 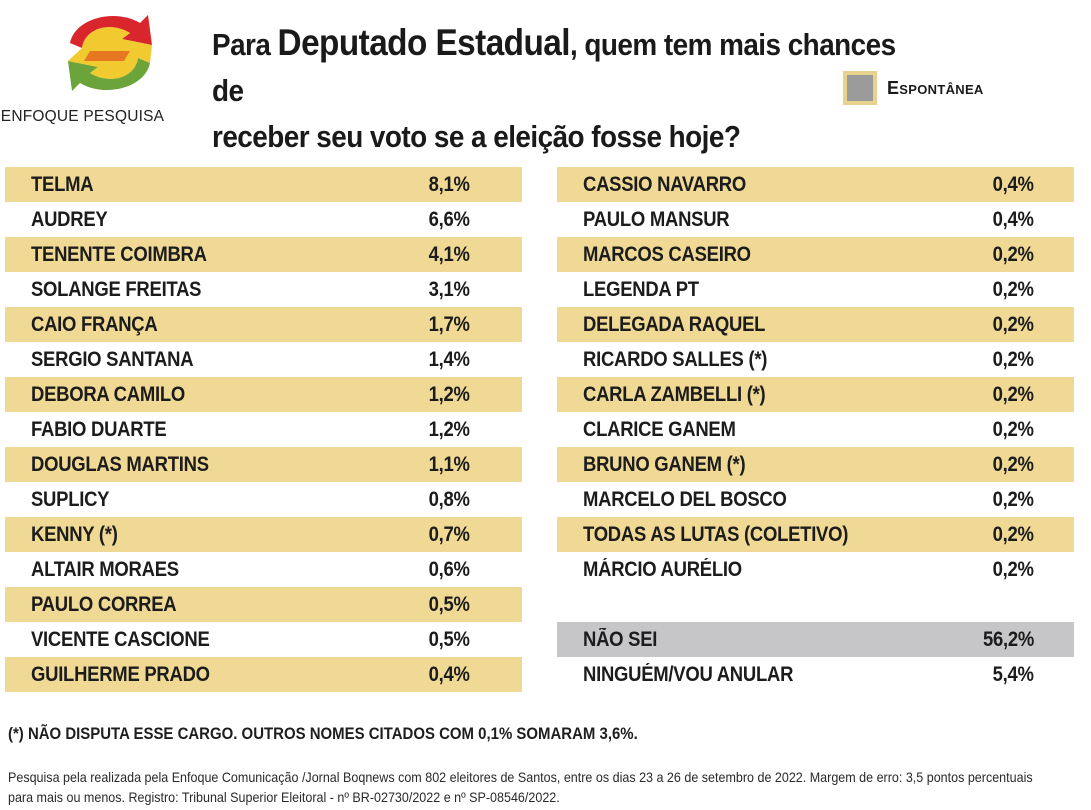 I want to click on result-row: FABIO DUARTE 1,2%, so click(x=263, y=429).